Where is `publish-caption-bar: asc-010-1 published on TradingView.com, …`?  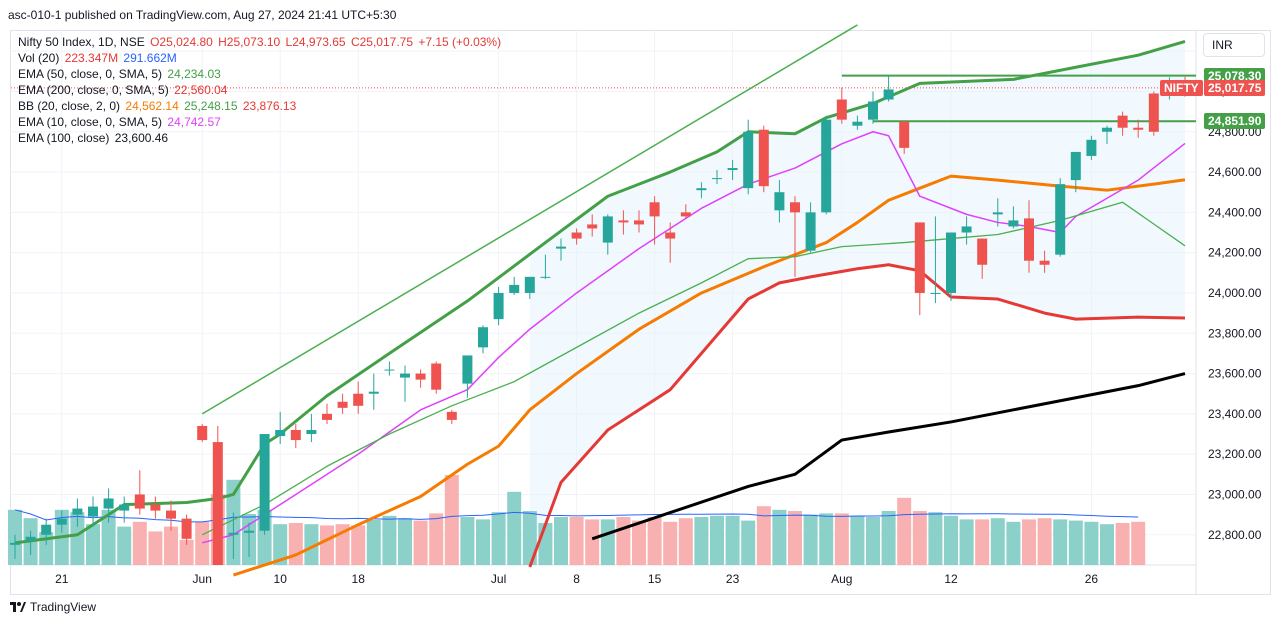
publish-caption-bar: asc-010-1 published on TradingView.com, … is located at coordinates (640, 15).